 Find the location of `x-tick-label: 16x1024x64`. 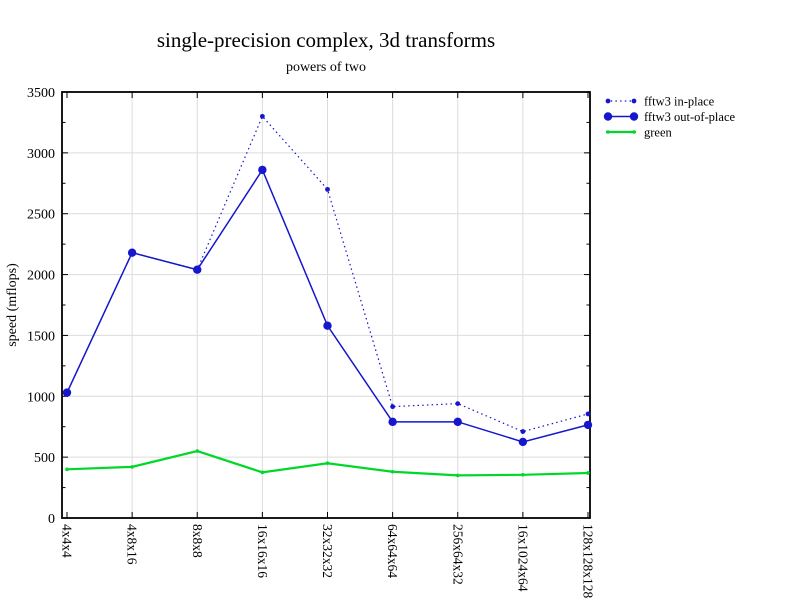

x-tick-label: 16x1024x64 is located at coordinates (522, 558).